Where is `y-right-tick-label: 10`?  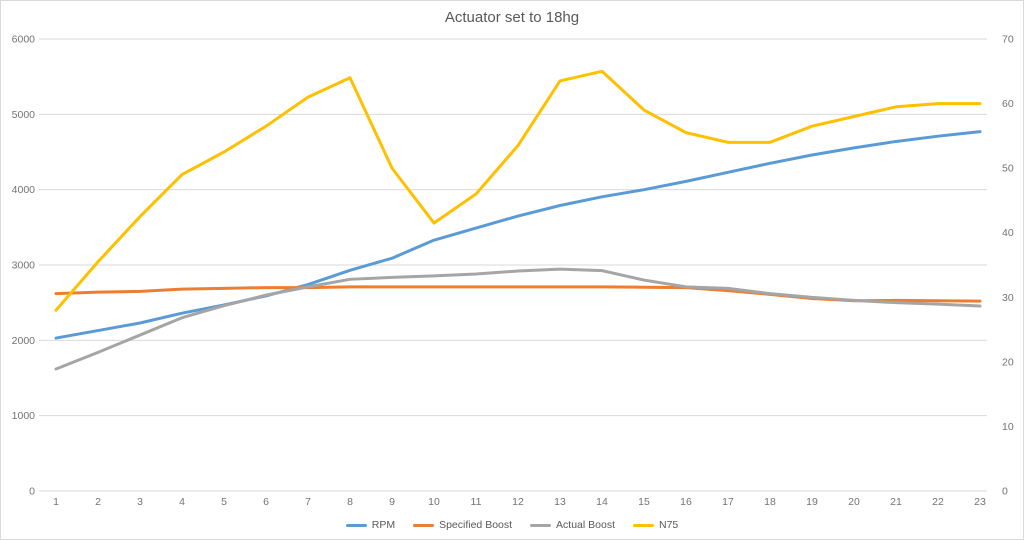
y-right-tick-label: 10 is located at coordinates (1008, 427).